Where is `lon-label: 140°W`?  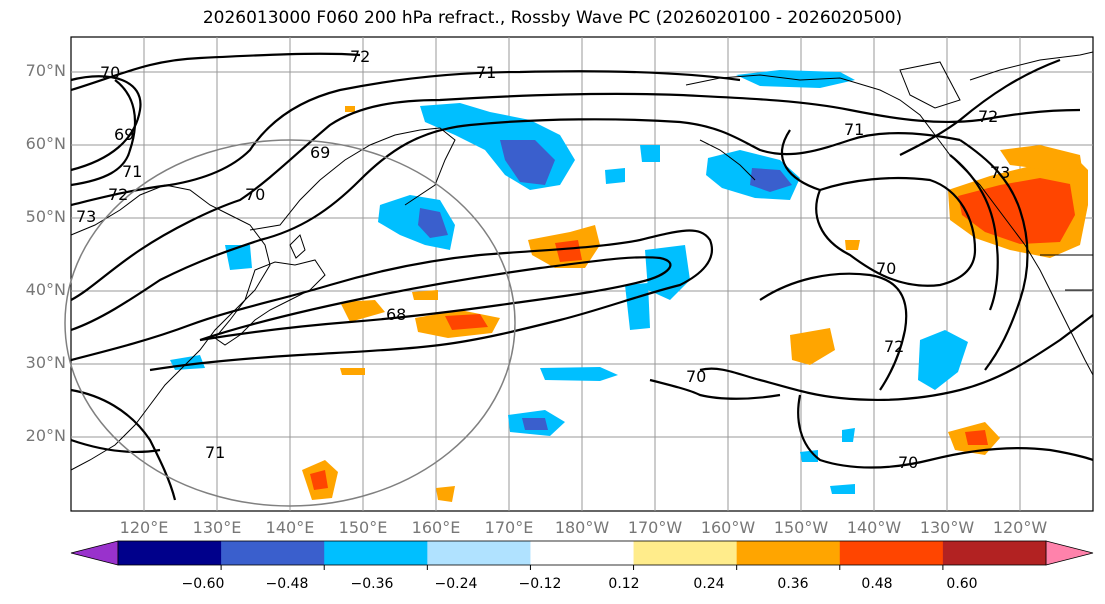
lon-label: 140°W is located at coordinates (874, 527).